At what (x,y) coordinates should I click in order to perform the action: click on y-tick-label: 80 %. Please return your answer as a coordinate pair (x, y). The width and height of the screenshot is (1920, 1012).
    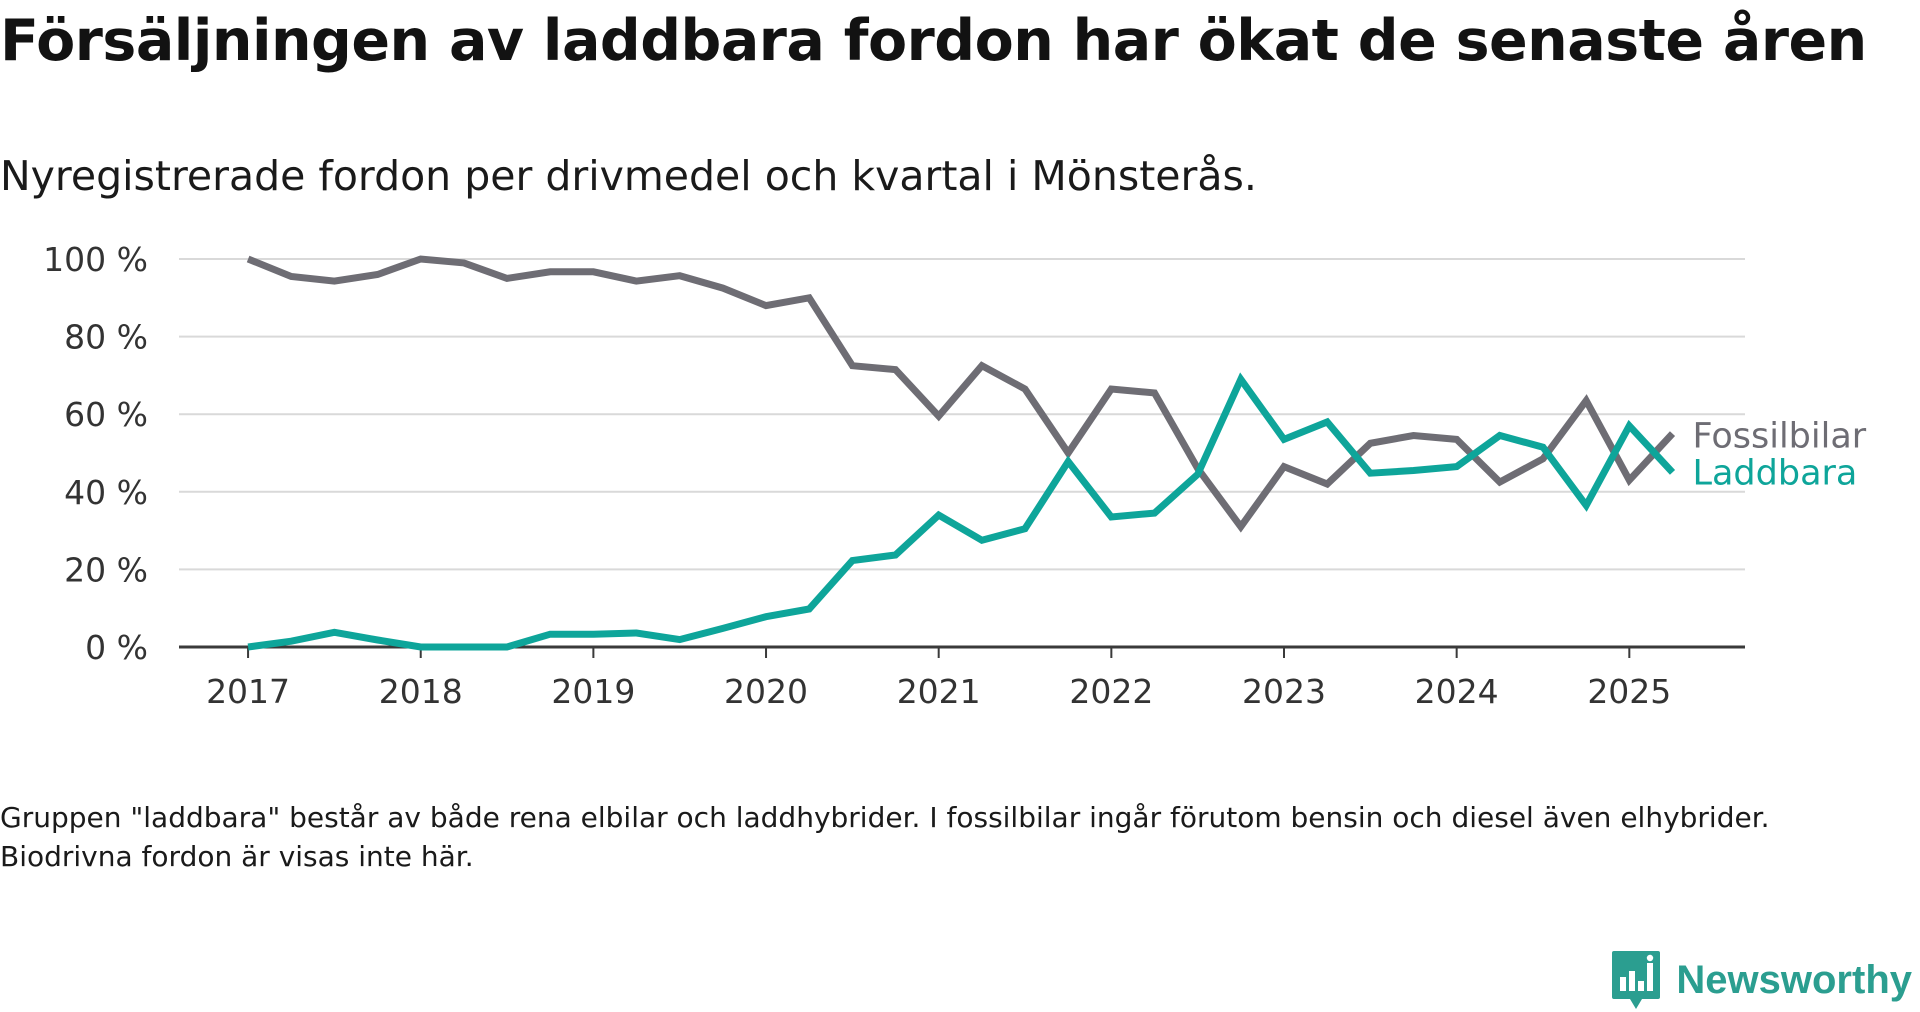
    Looking at the image, I should click on (106, 337).